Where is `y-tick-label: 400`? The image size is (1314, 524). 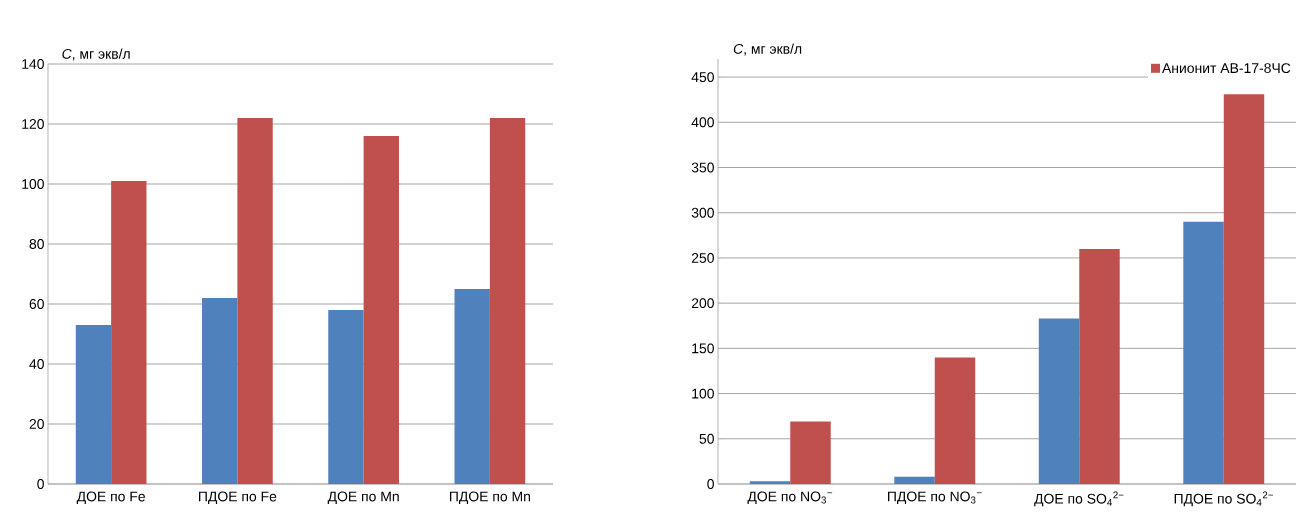
y-tick-label: 400 is located at coordinates (702, 122).